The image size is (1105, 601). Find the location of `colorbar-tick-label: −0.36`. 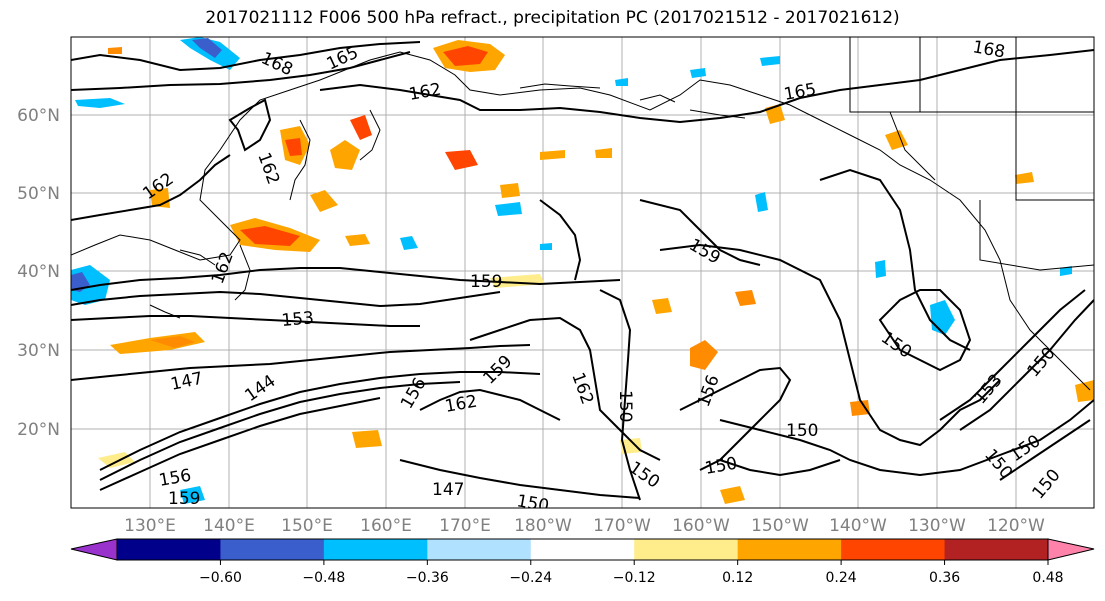

colorbar-tick-label: −0.36 is located at coordinates (427, 578).